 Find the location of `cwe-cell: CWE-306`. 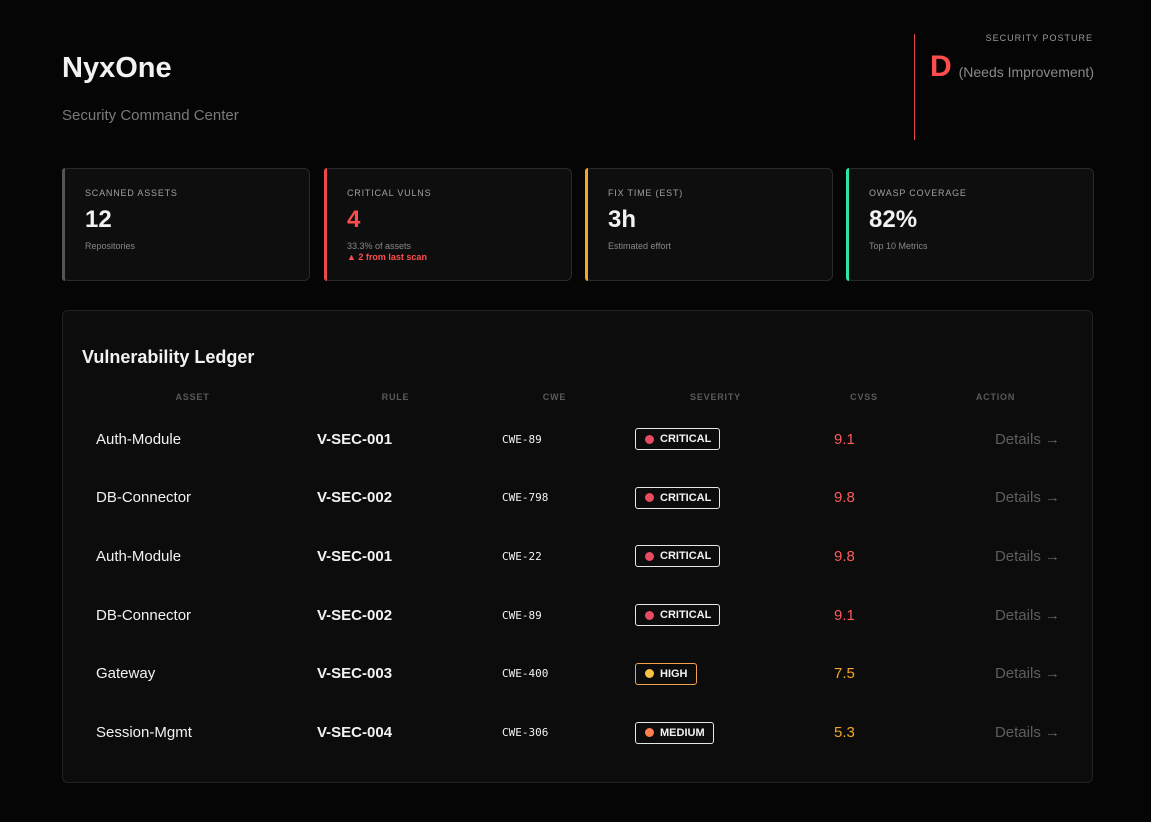

cwe-cell: CWE-306 is located at coordinates (525, 732).